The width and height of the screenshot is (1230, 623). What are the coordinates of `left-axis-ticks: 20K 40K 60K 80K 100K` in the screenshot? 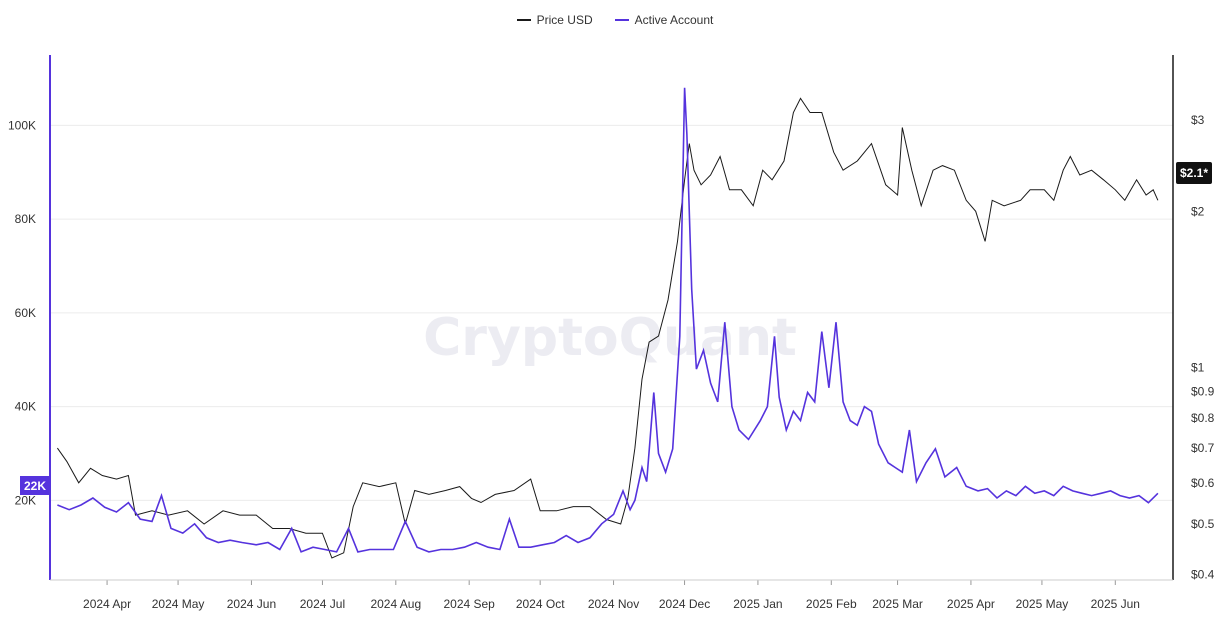 It's located at (22, 312).